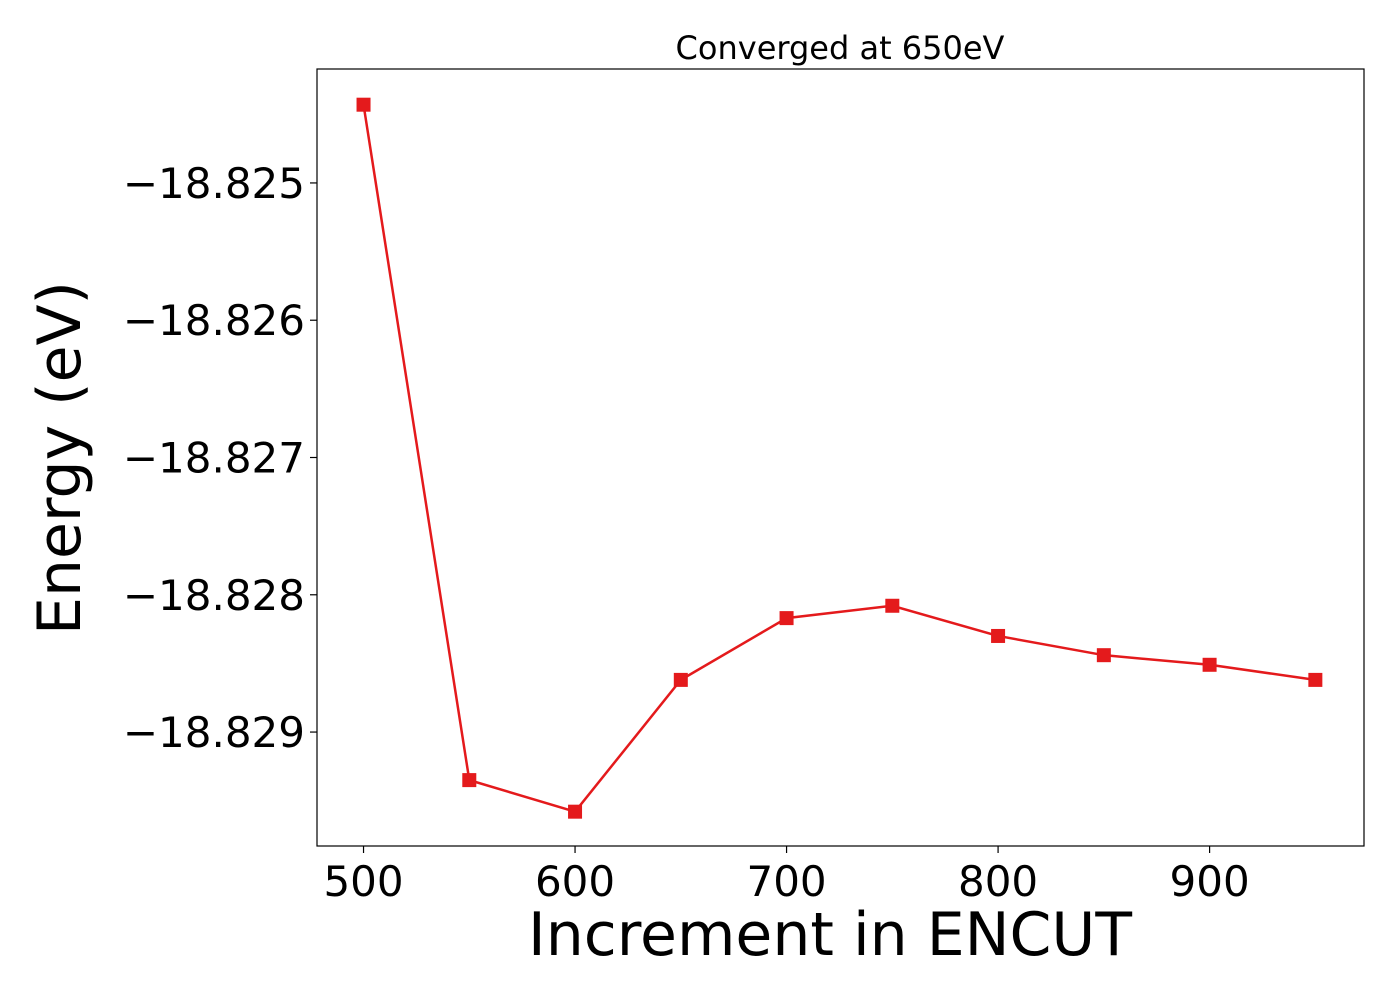 This screenshot has width=1400, height=1000. I want to click on x-axis: 500 600 700 800 900, so click(786, 876).